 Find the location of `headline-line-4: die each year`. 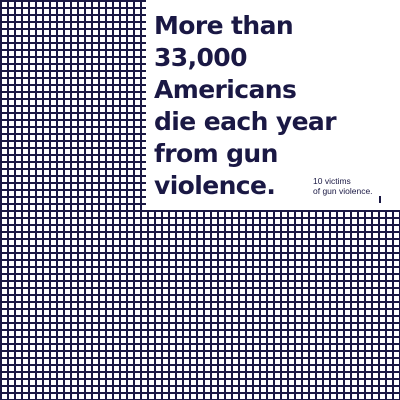

headline-line-4: die each year is located at coordinates (245, 121).